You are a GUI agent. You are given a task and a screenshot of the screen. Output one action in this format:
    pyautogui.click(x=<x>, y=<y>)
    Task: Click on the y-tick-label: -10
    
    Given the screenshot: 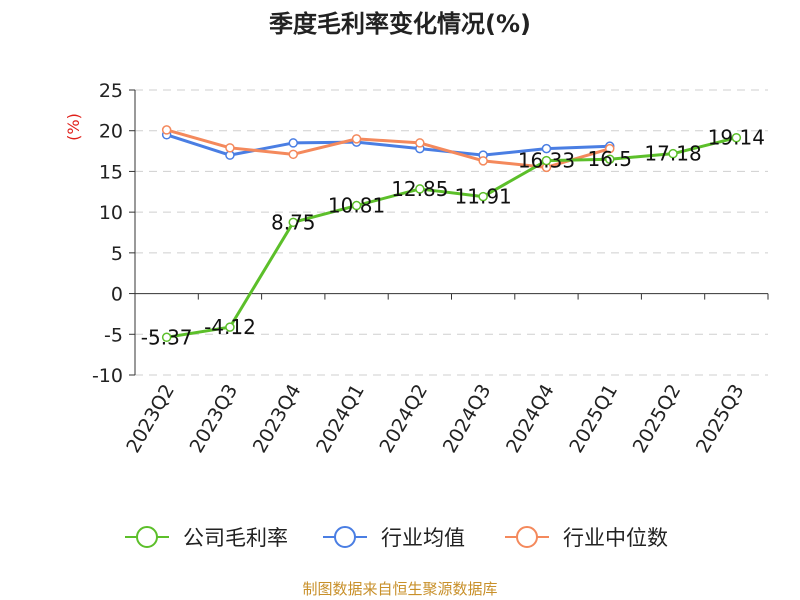 What is the action you would take?
    pyautogui.click(x=107, y=376)
    